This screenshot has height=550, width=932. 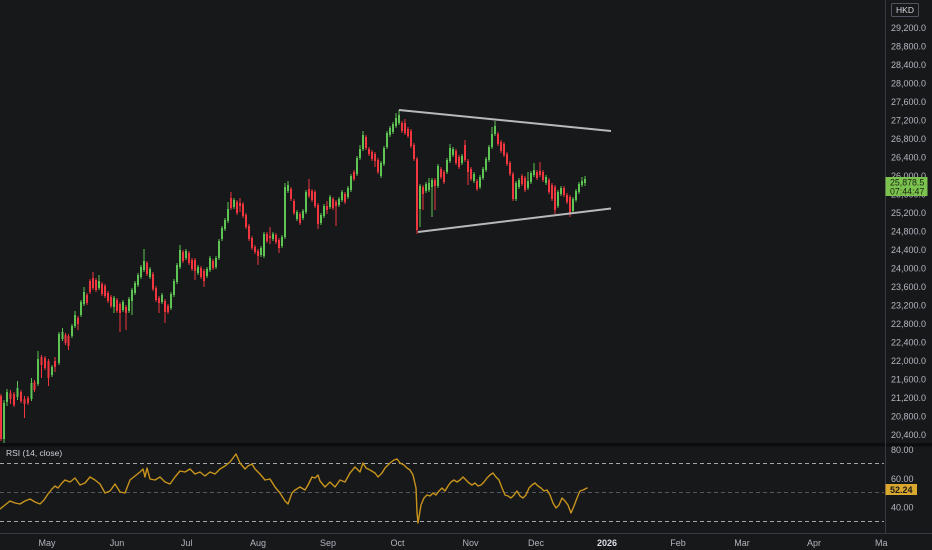 I want to click on svg-text: 22,800.0, so click(x=908, y=324).